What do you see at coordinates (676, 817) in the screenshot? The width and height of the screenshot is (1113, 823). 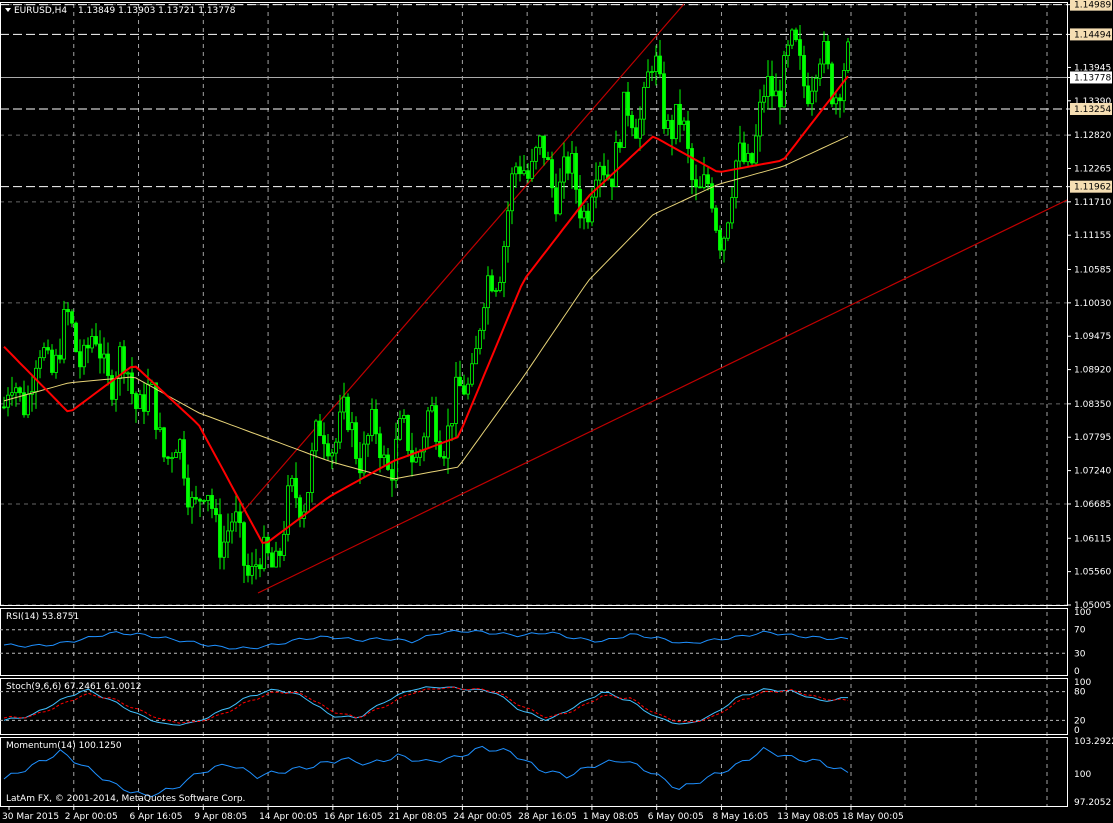 I see `time-tick-label: 6 May 00:05` at bounding box center [676, 817].